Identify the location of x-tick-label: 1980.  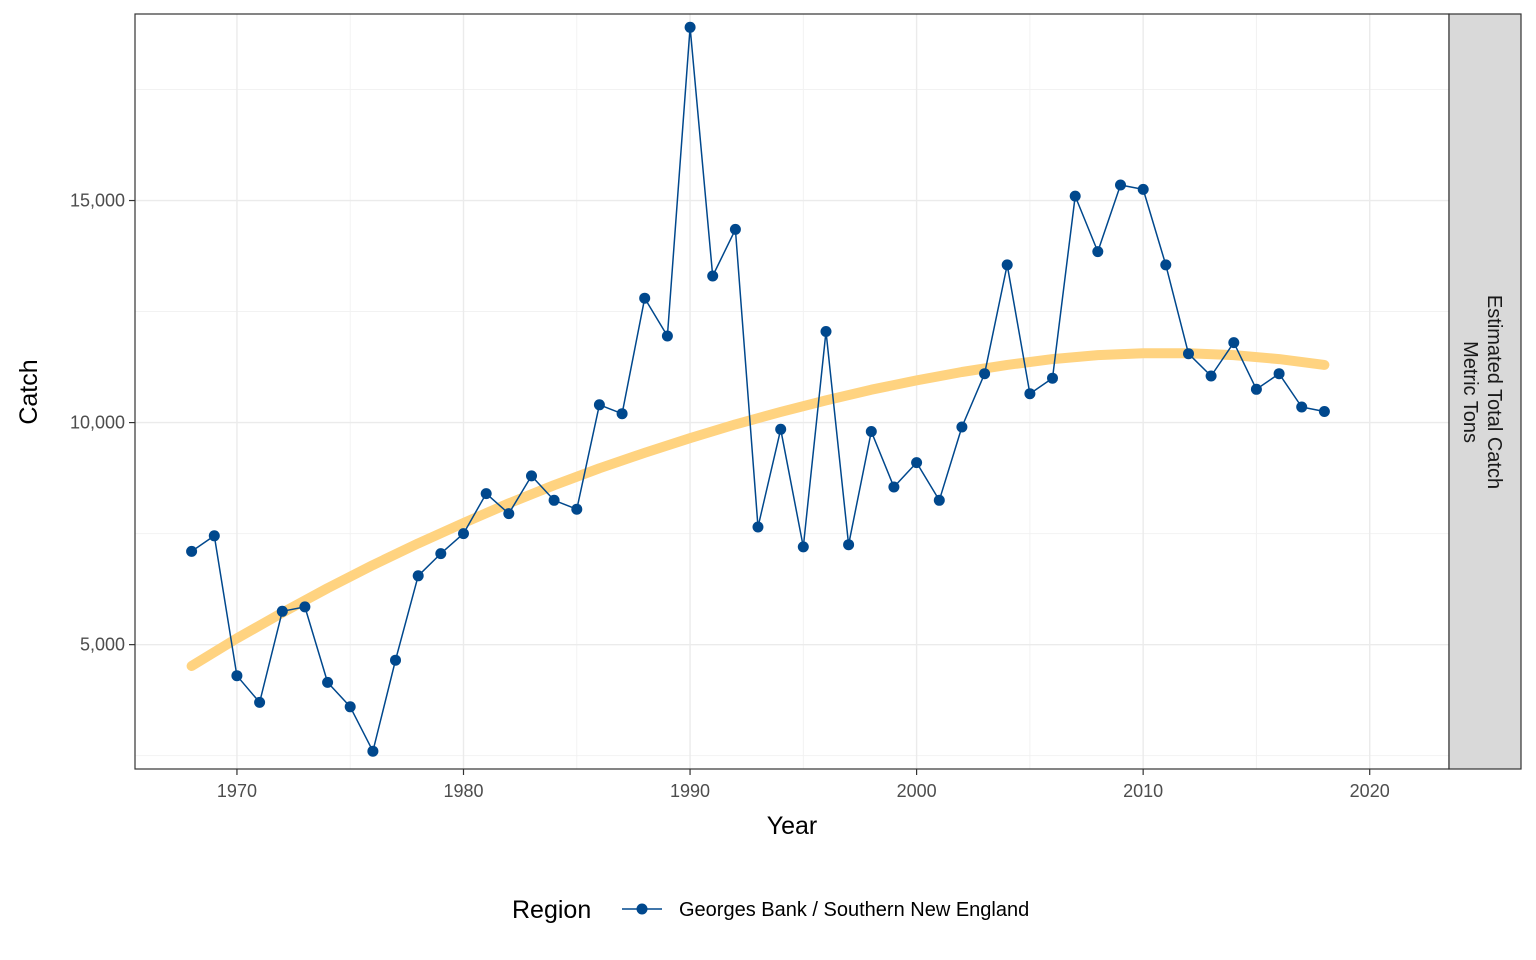
(463, 791).